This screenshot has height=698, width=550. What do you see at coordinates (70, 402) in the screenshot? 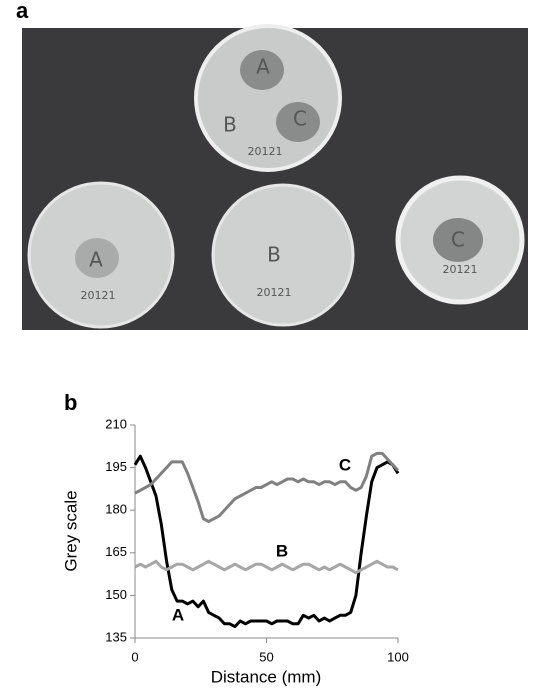
I see `panel-label: b` at bounding box center [70, 402].